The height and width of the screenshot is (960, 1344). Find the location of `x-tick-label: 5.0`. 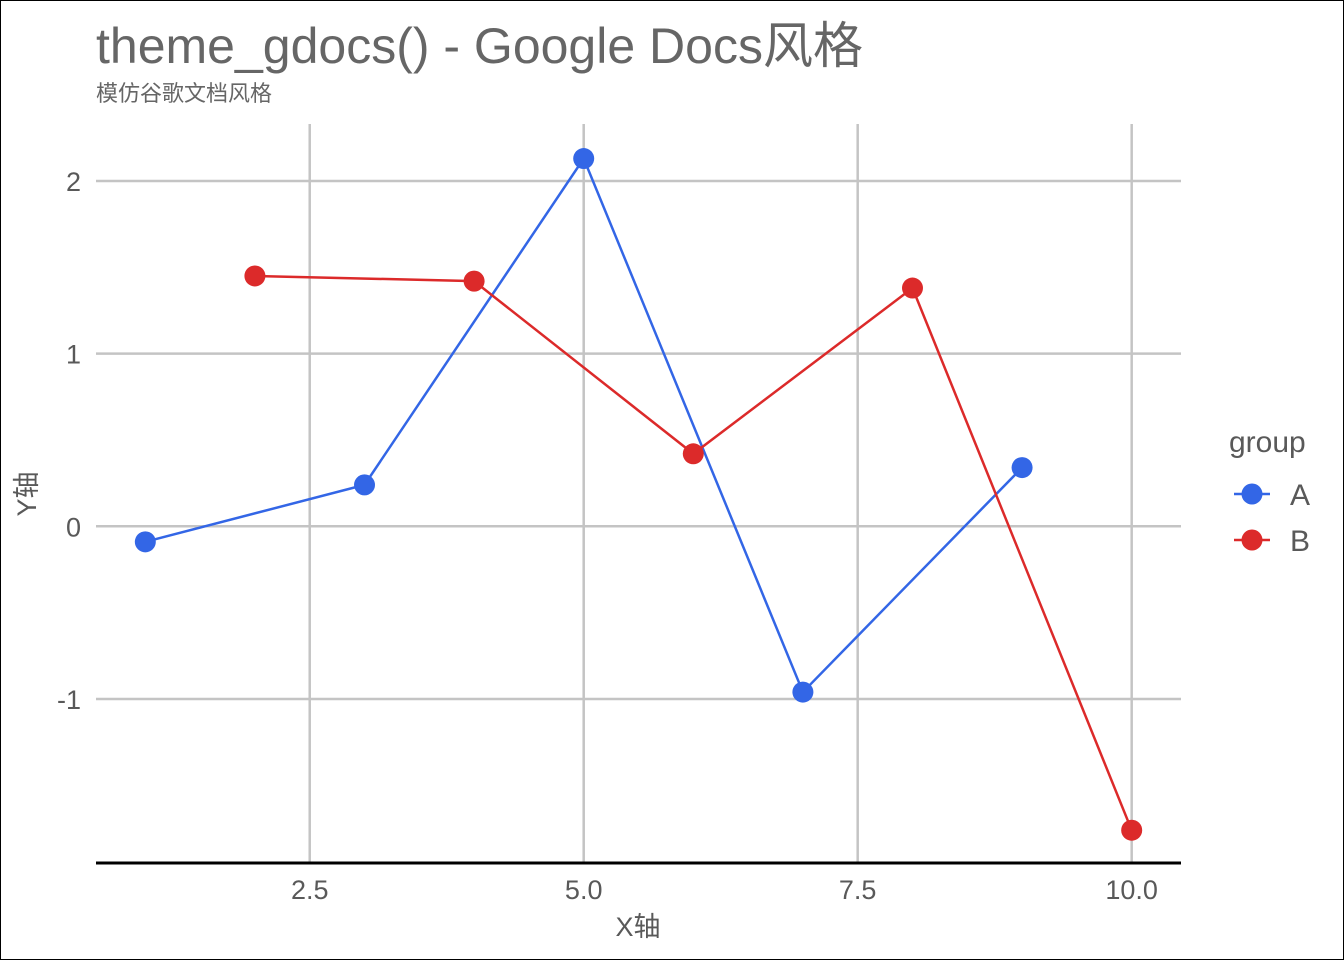

x-tick-label: 5.0 is located at coordinates (584, 890).